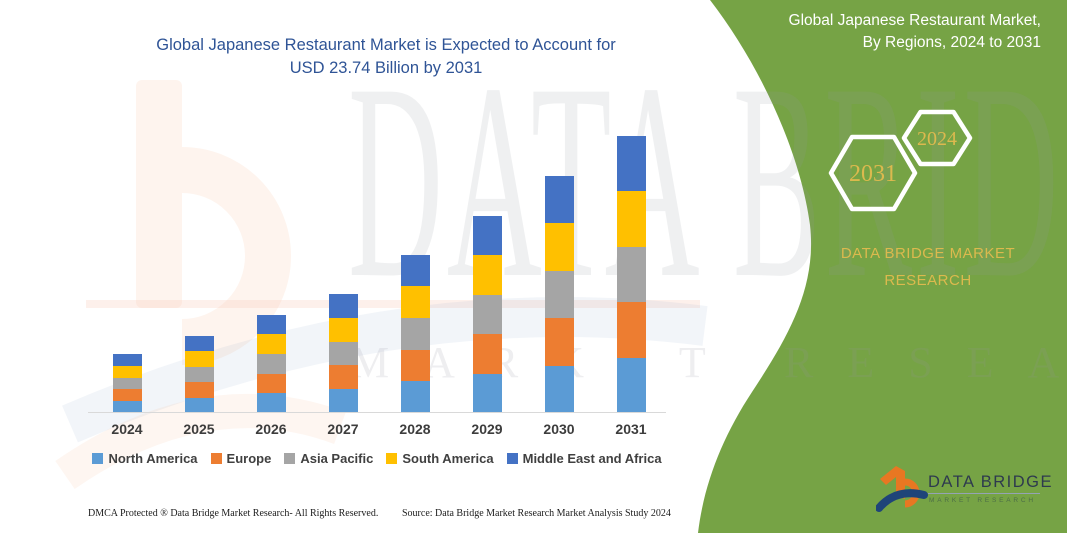 The image size is (1067, 533). Describe the element at coordinates (487, 275) in the screenshot. I see `bar-segment-2029-south-america` at that location.